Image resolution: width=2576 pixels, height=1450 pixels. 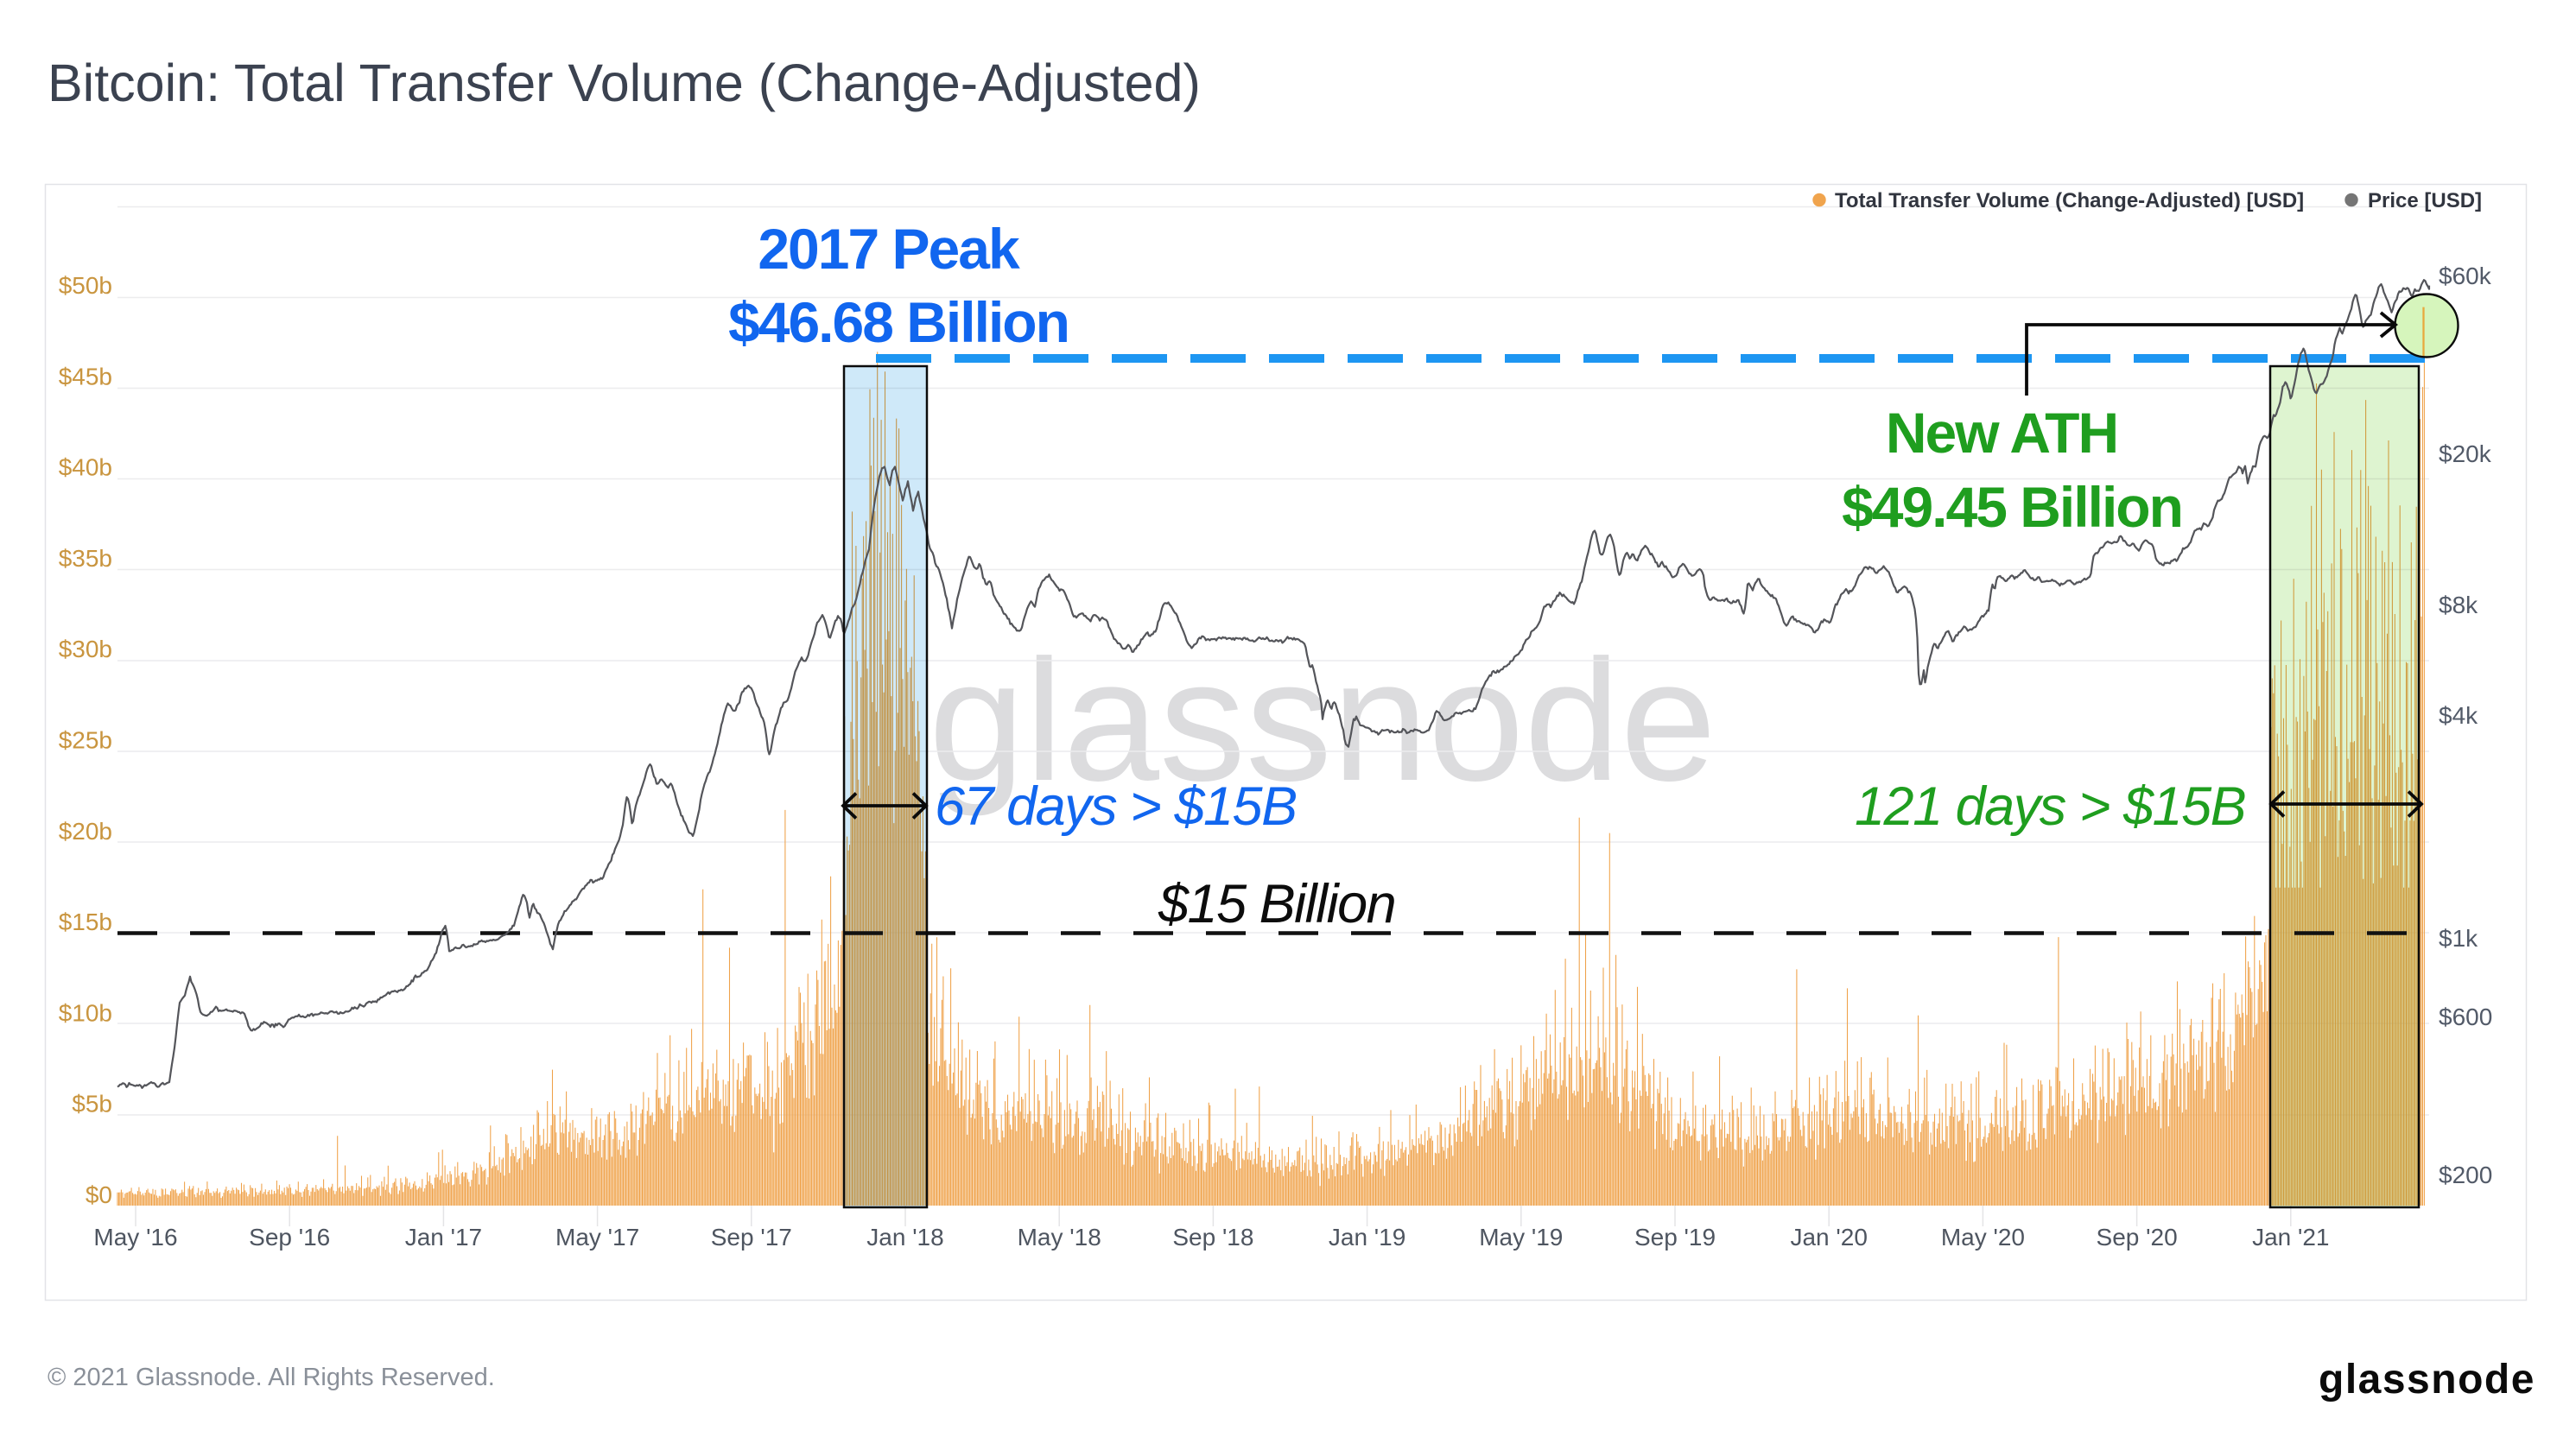 I want to click on svg-text: $30b, so click(x=85, y=649).